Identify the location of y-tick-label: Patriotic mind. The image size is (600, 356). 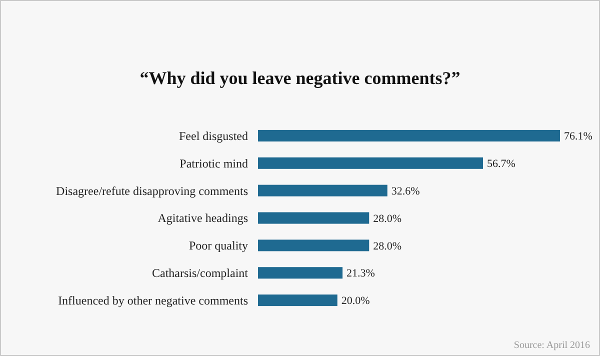
(214, 163).